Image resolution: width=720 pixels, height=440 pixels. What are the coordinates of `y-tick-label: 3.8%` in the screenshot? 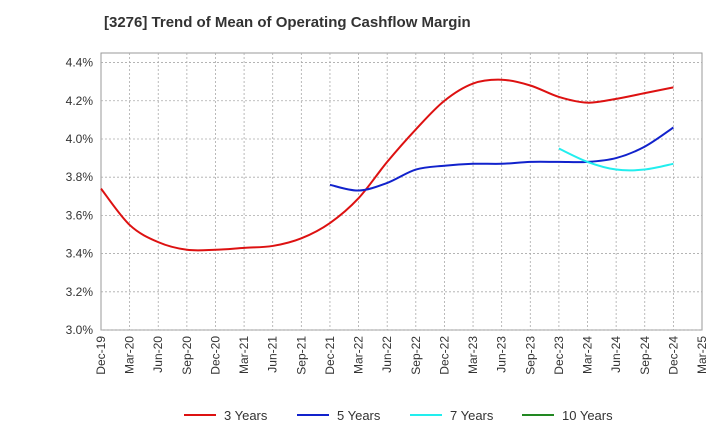 It's located at (80, 177).